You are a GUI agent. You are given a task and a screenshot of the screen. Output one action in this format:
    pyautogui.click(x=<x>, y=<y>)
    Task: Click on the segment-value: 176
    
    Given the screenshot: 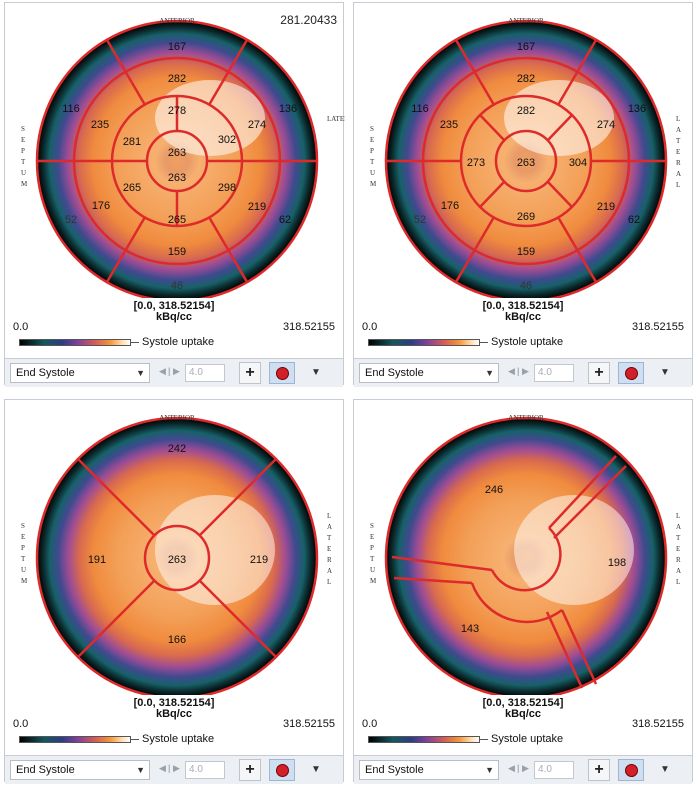 What is the action you would take?
    pyautogui.click(x=101, y=206)
    